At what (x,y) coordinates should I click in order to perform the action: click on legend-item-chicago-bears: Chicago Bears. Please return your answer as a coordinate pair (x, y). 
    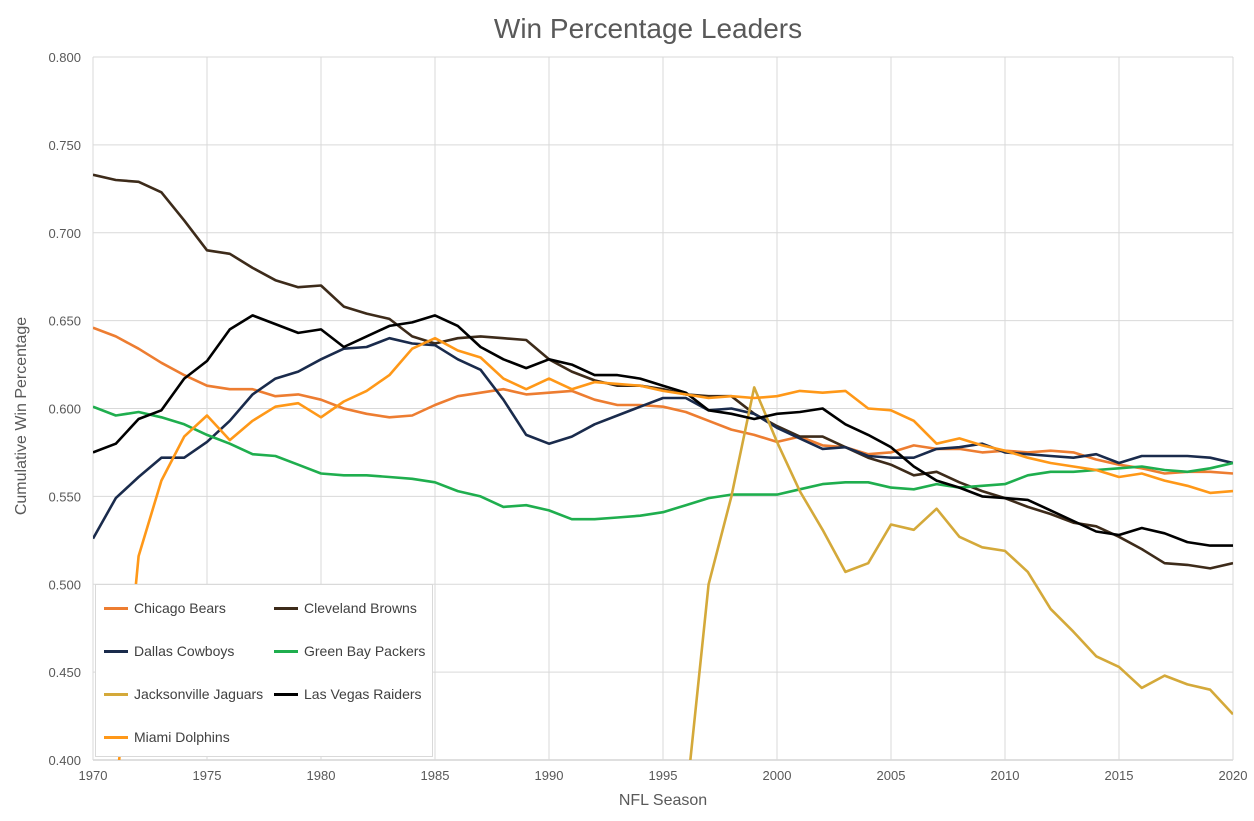
    Looking at the image, I should click on (165, 608).